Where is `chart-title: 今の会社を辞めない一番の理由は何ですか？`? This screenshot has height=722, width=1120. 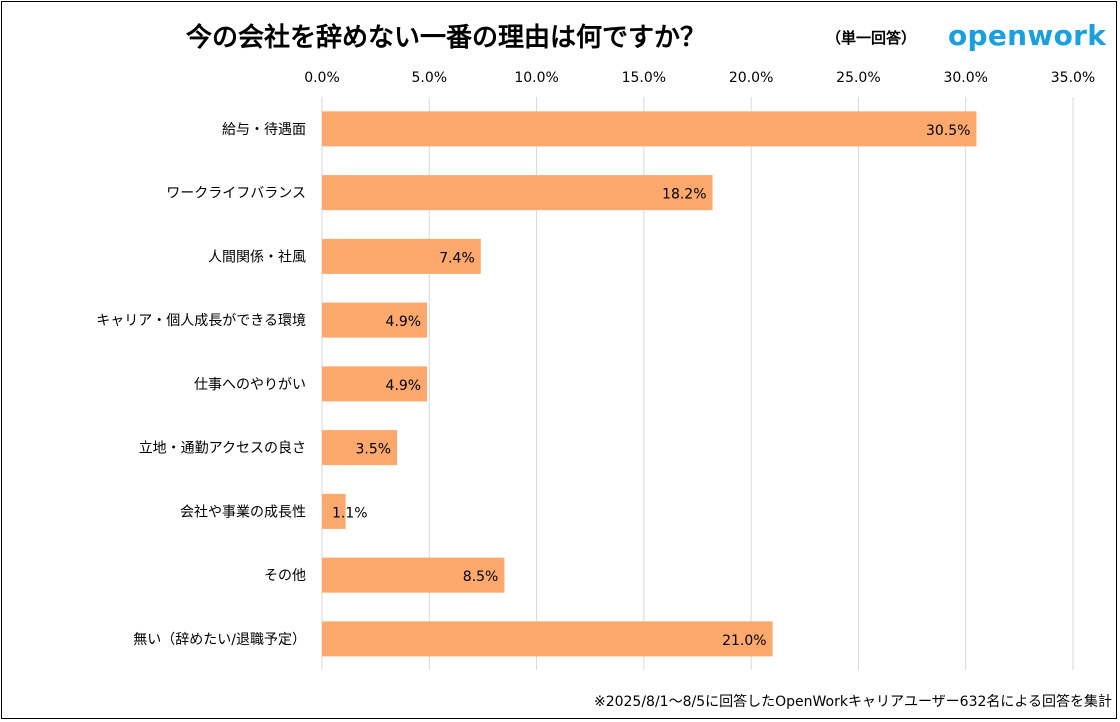
chart-title: 今の会社を辞めない一番の理由は何ですか？ is located at coordinates (446, 38).